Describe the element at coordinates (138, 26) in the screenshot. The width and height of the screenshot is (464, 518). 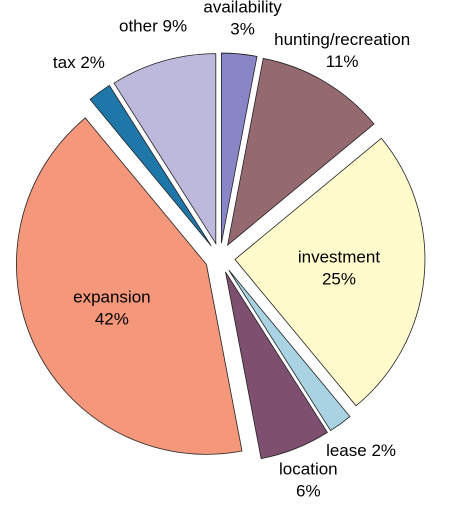
I see `category-label: other` at that location.